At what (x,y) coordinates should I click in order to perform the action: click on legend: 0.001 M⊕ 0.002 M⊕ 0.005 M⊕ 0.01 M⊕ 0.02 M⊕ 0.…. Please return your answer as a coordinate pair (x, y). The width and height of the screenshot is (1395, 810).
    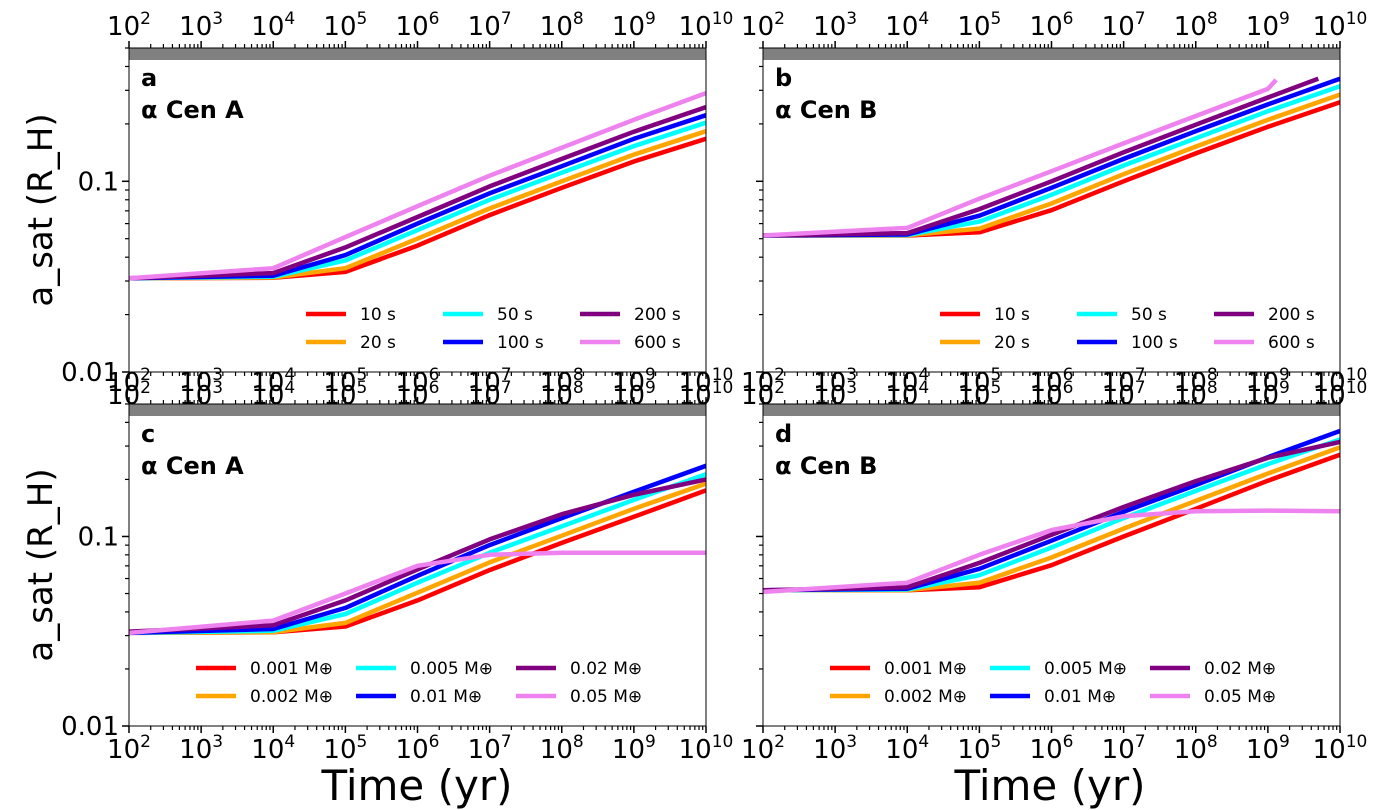
    Looking at the image, I should click on (419, 683).